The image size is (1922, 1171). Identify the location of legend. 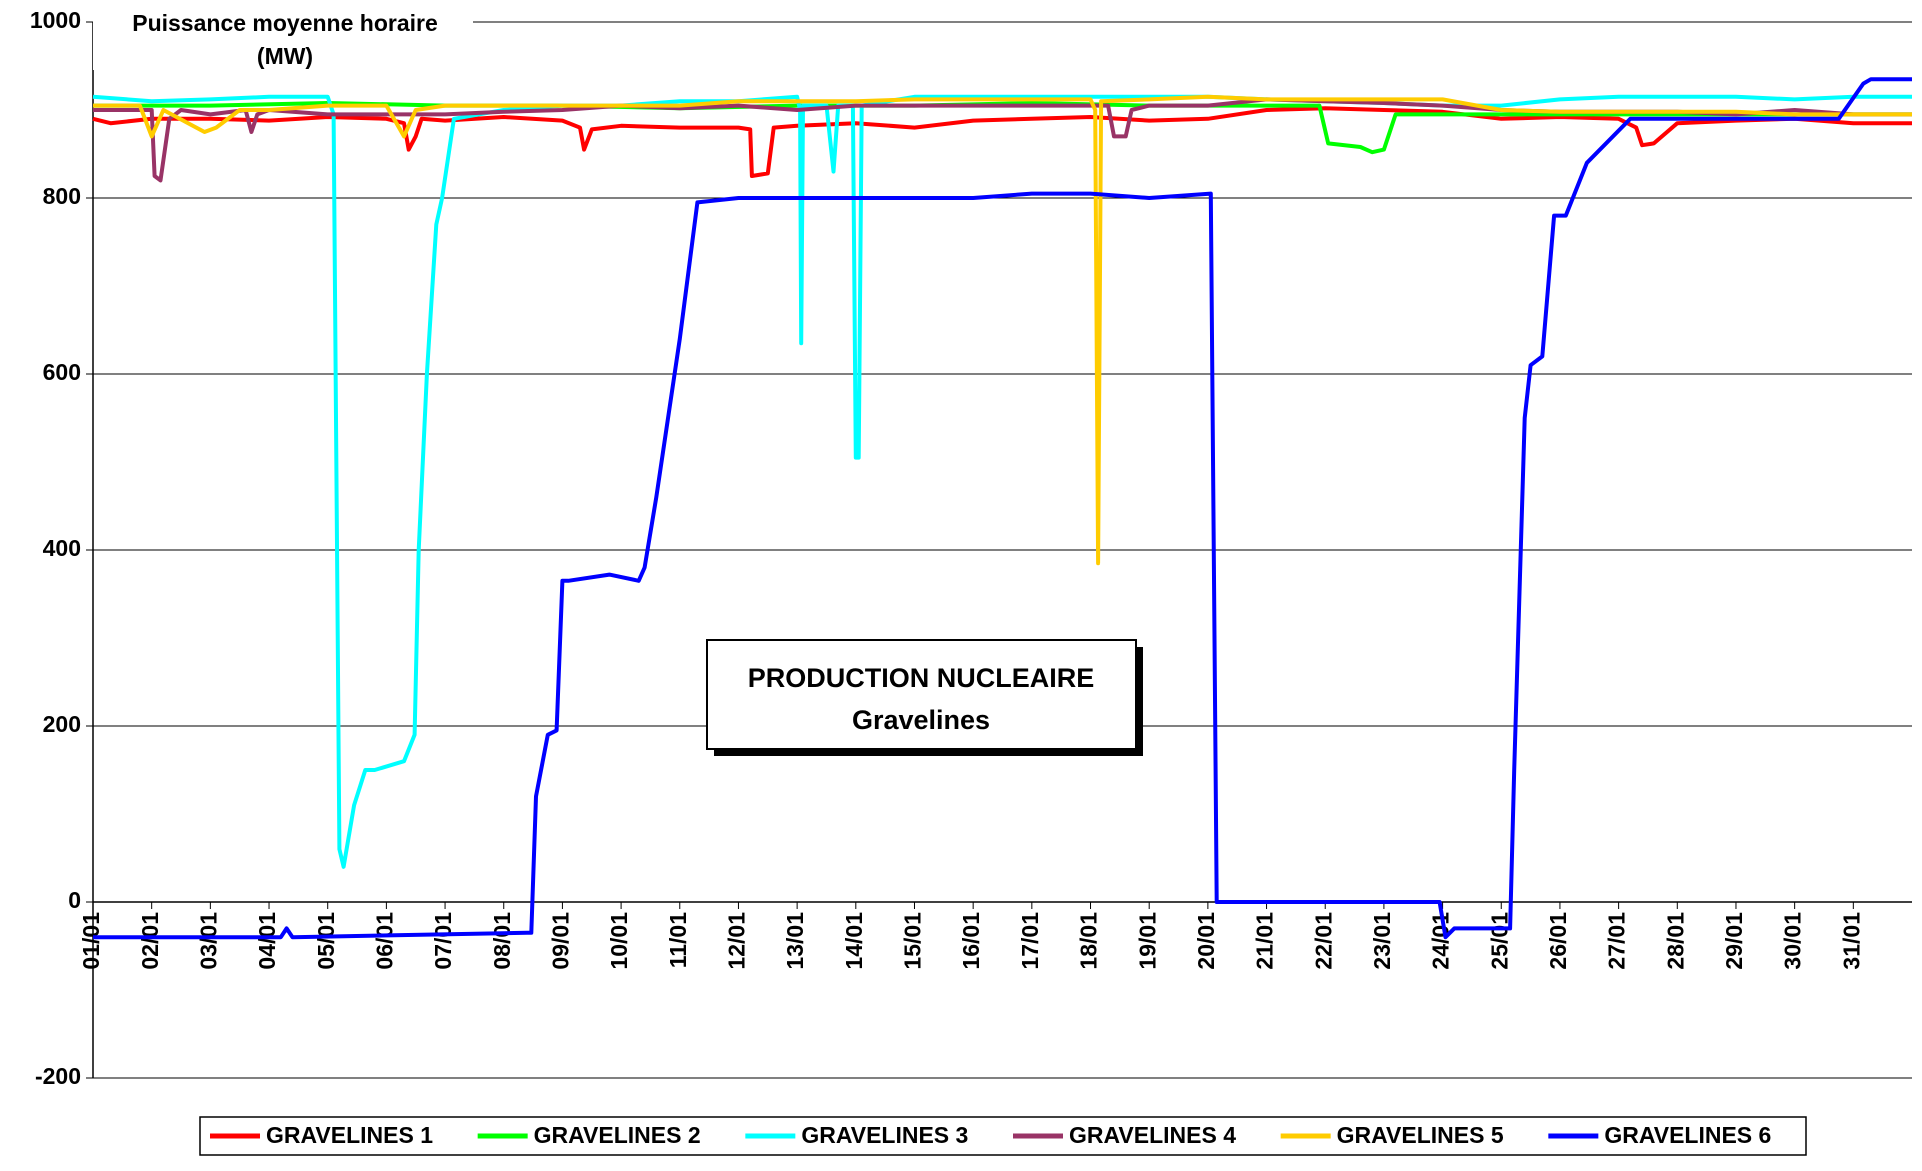
(1003, 1136).